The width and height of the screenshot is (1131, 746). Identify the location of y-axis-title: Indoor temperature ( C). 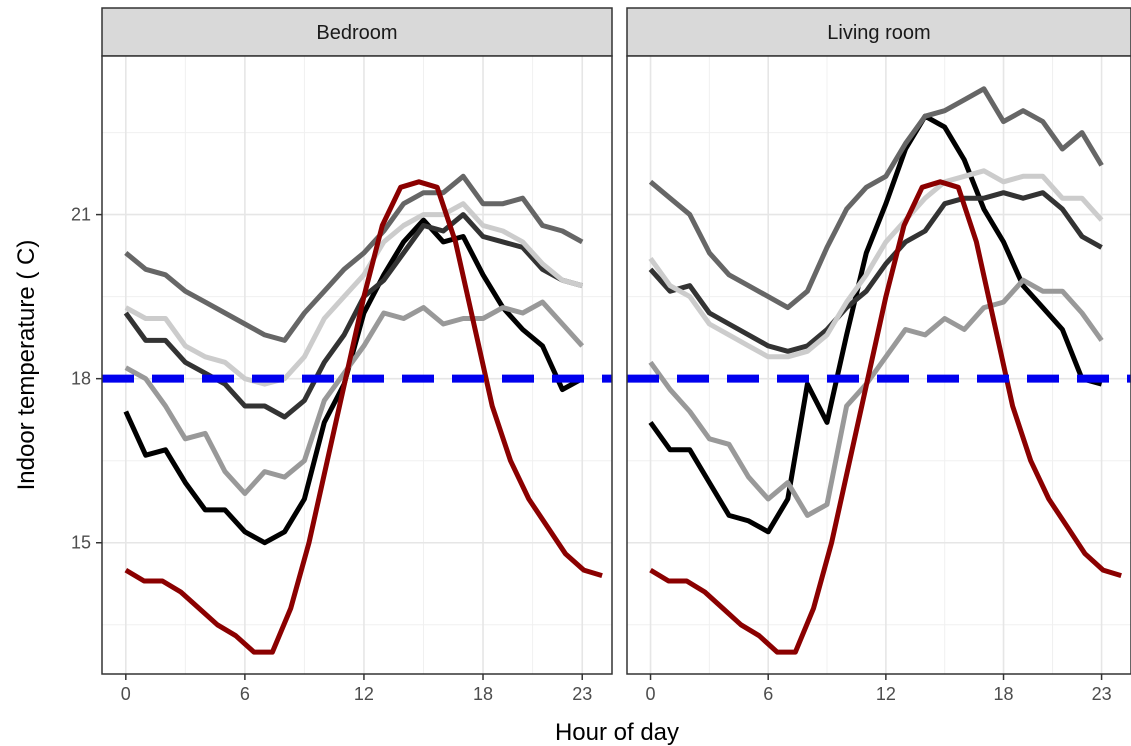
(26, 365).